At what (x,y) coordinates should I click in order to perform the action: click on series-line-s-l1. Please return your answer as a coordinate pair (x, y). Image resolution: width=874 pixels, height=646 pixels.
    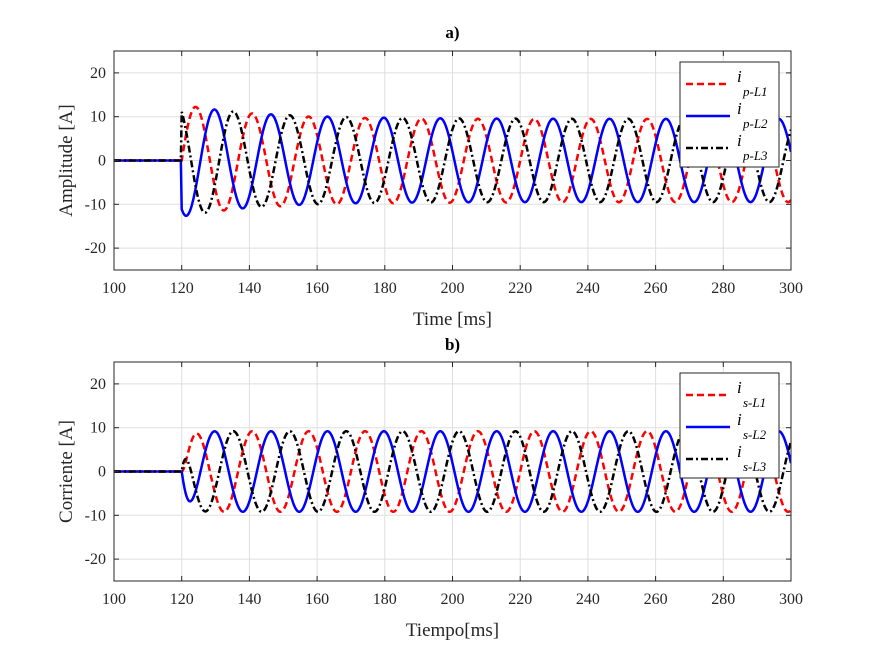
    Looking at the image, I should click on (452, 471).